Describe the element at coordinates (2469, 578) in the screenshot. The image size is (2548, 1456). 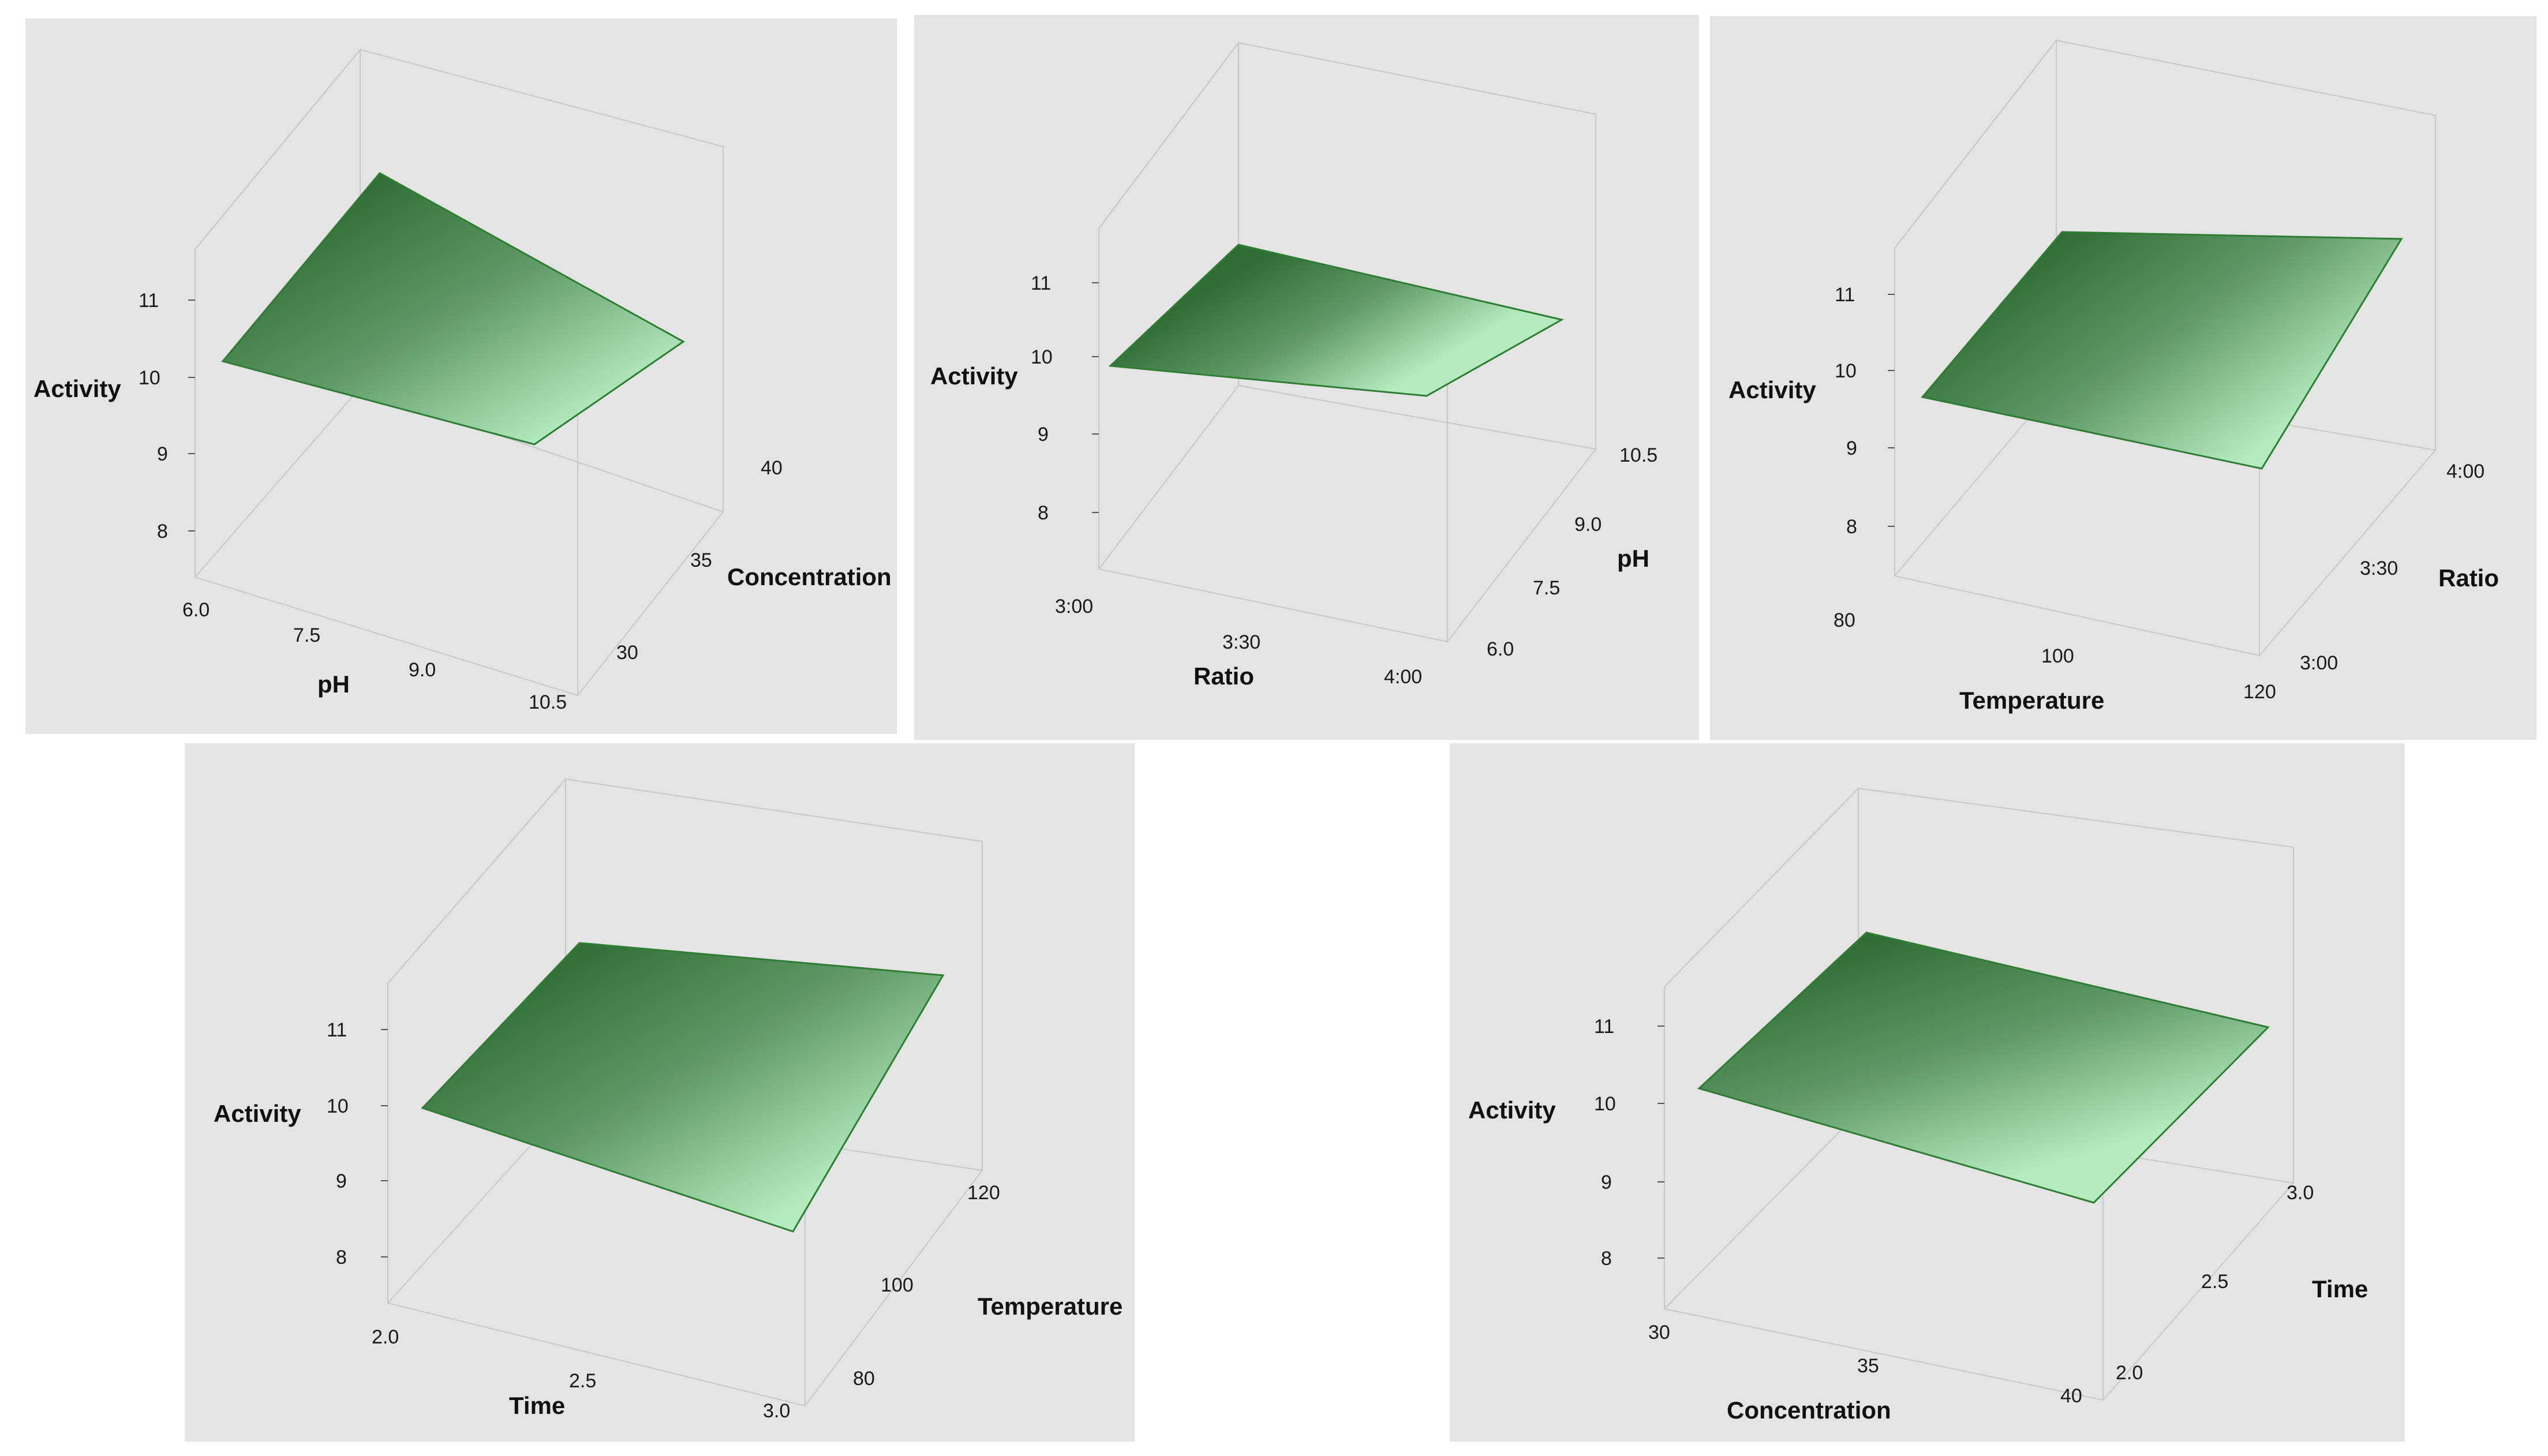
I see `y-axis-label: Ratio` at that location.